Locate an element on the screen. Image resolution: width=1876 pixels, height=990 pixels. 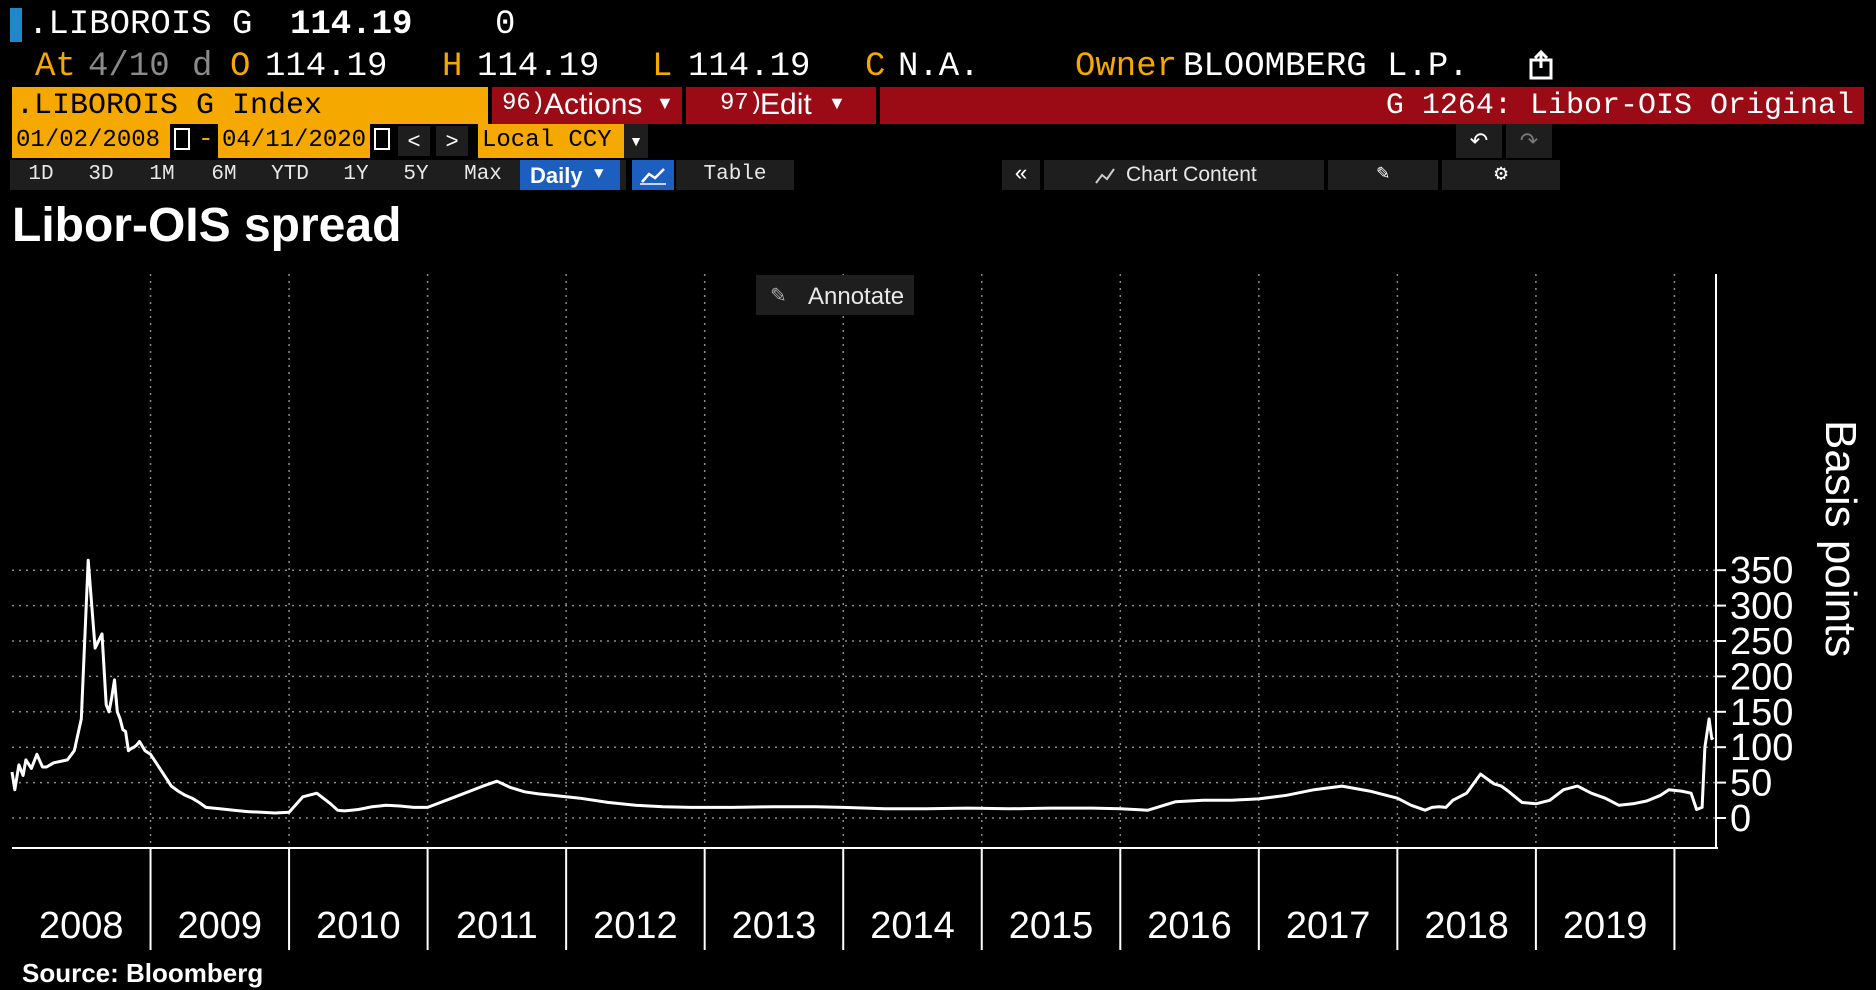
chevron-right-icon: > is located at coordinates (452, 140).